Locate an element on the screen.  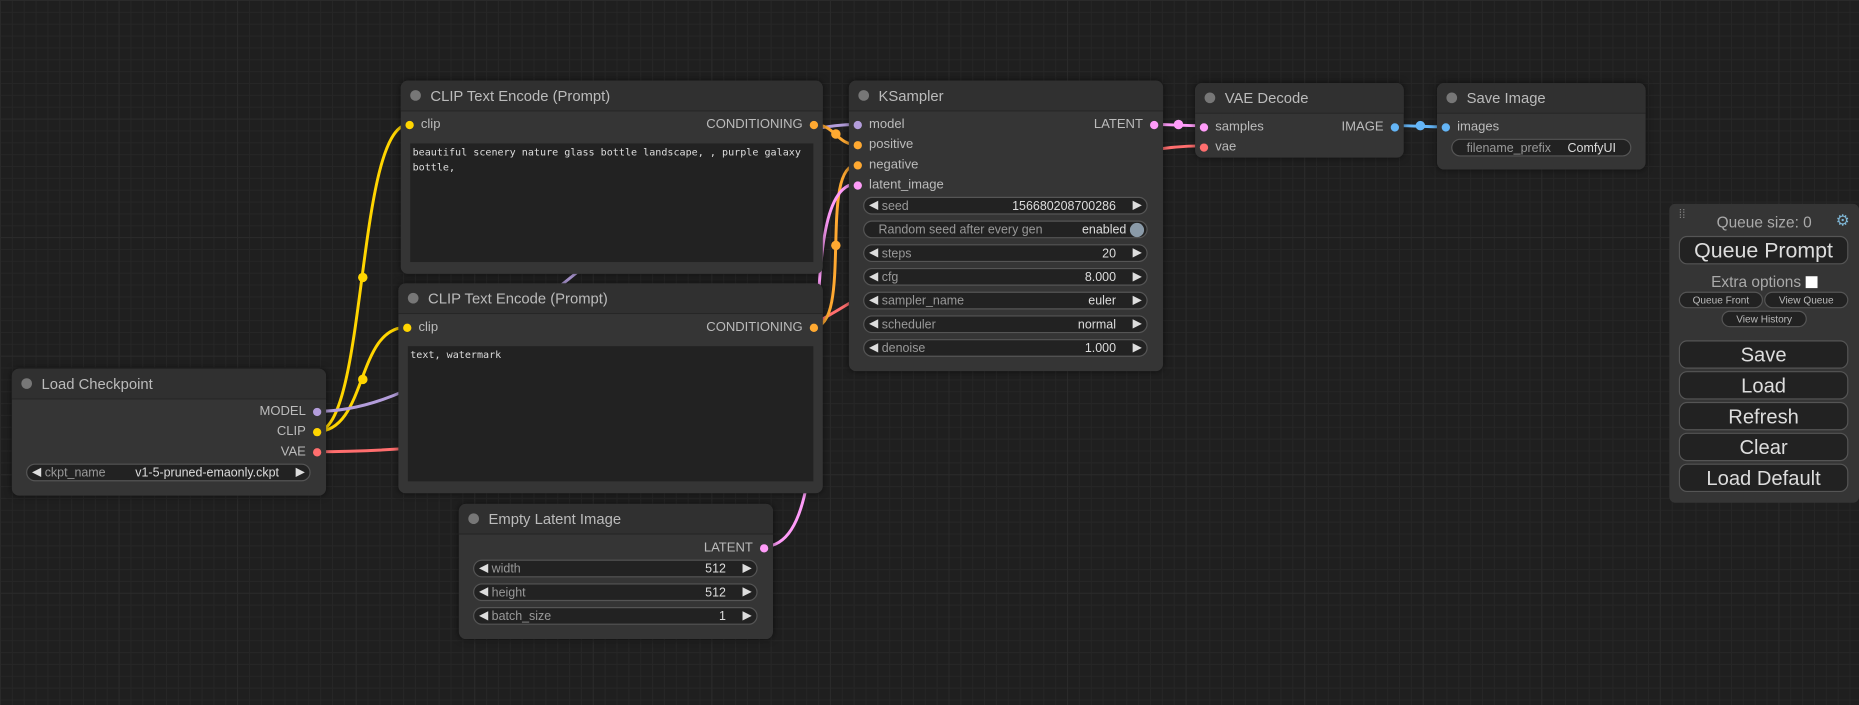
toggle-knob-icon is located at coordinates (1137, 229).